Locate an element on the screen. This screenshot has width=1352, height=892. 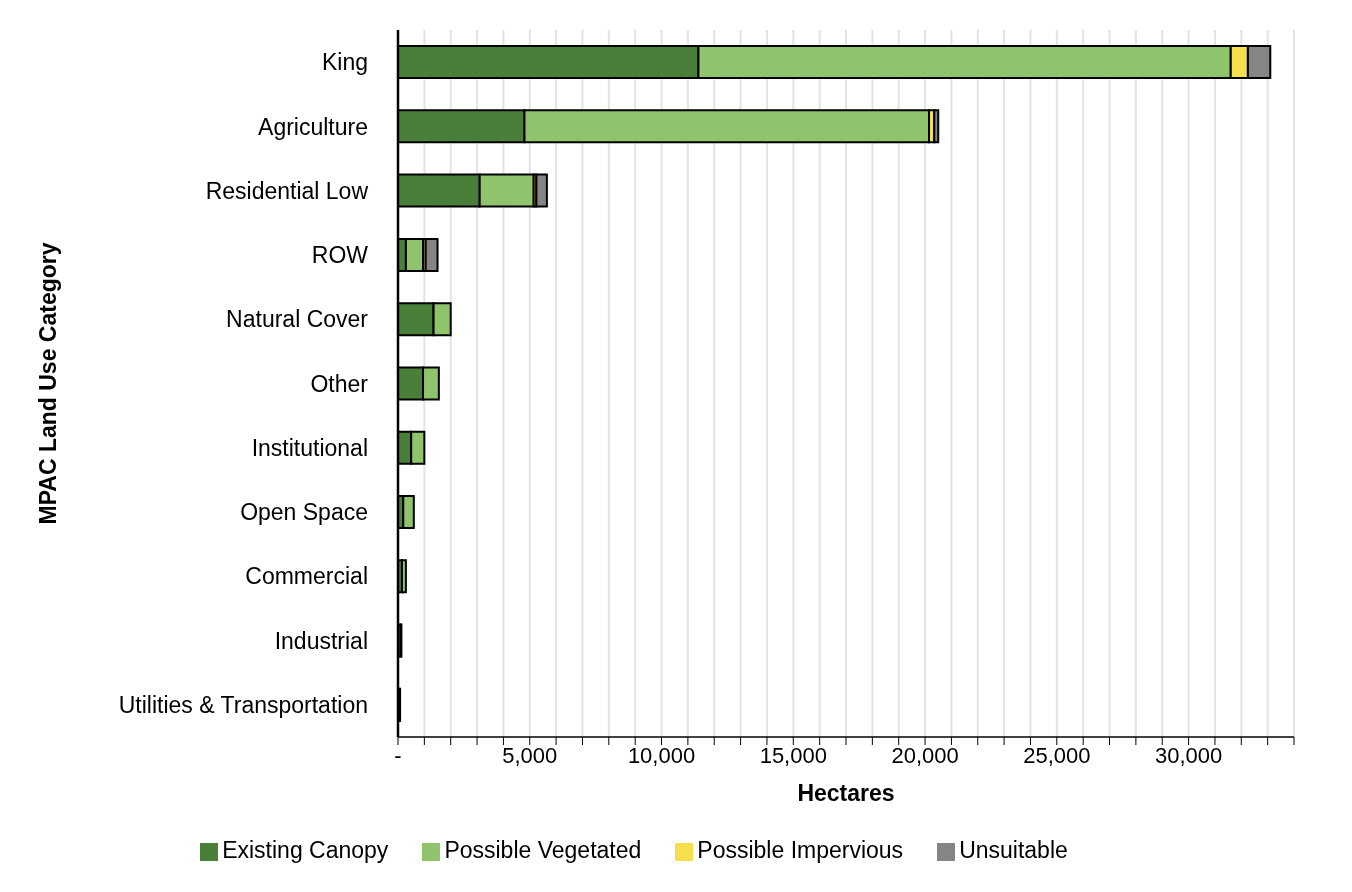
x-tick-label: 15,000 is located at coordinates (793, 755).